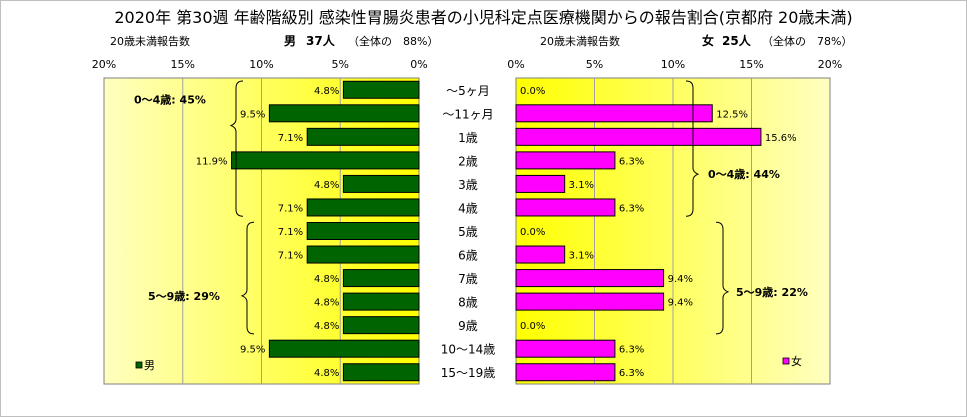 The image size is (967, 417). Describe the element at coordinates (468, 350) in the screenshot. I see `category-label: 10～14歳` at that location.